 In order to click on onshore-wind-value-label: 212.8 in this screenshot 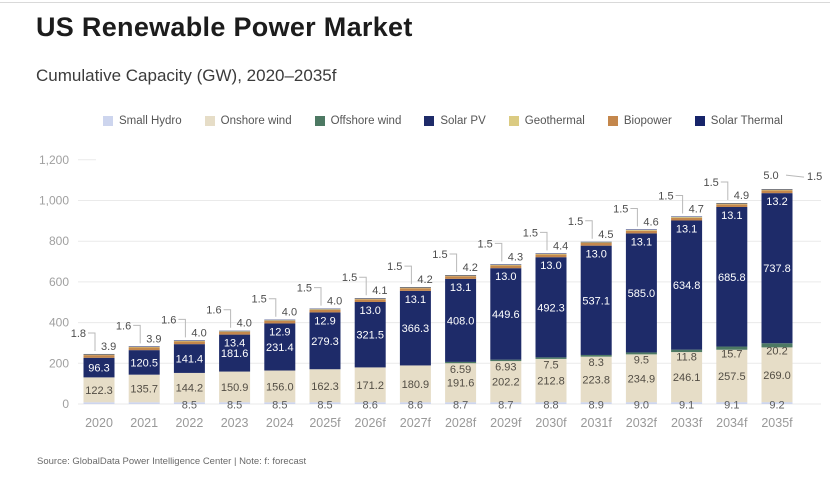, I will do `click(551, 382)`.